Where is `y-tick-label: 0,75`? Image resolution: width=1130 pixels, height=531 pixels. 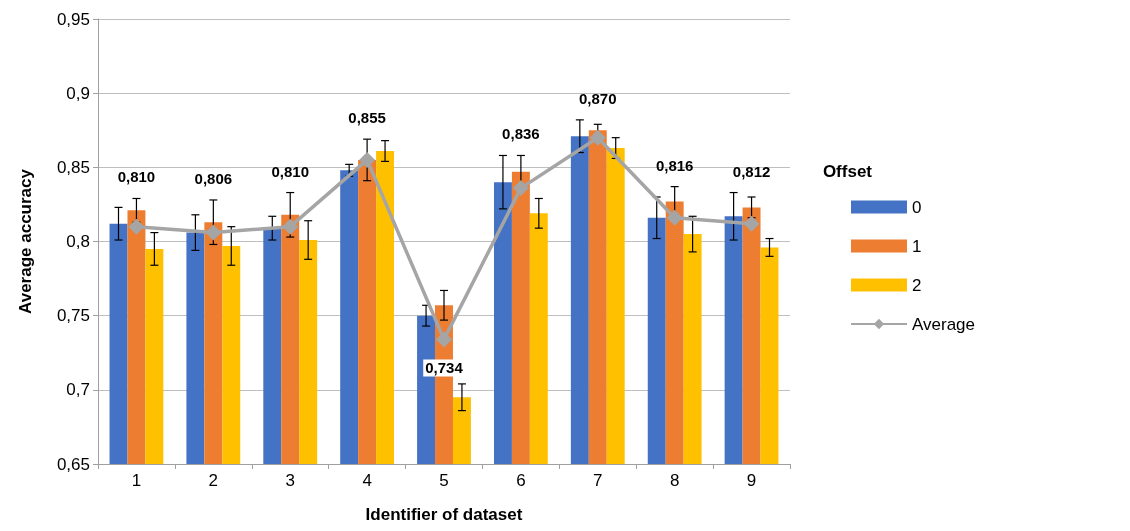
y-tick-label: 0,75 is located at coordinates (73, 316).